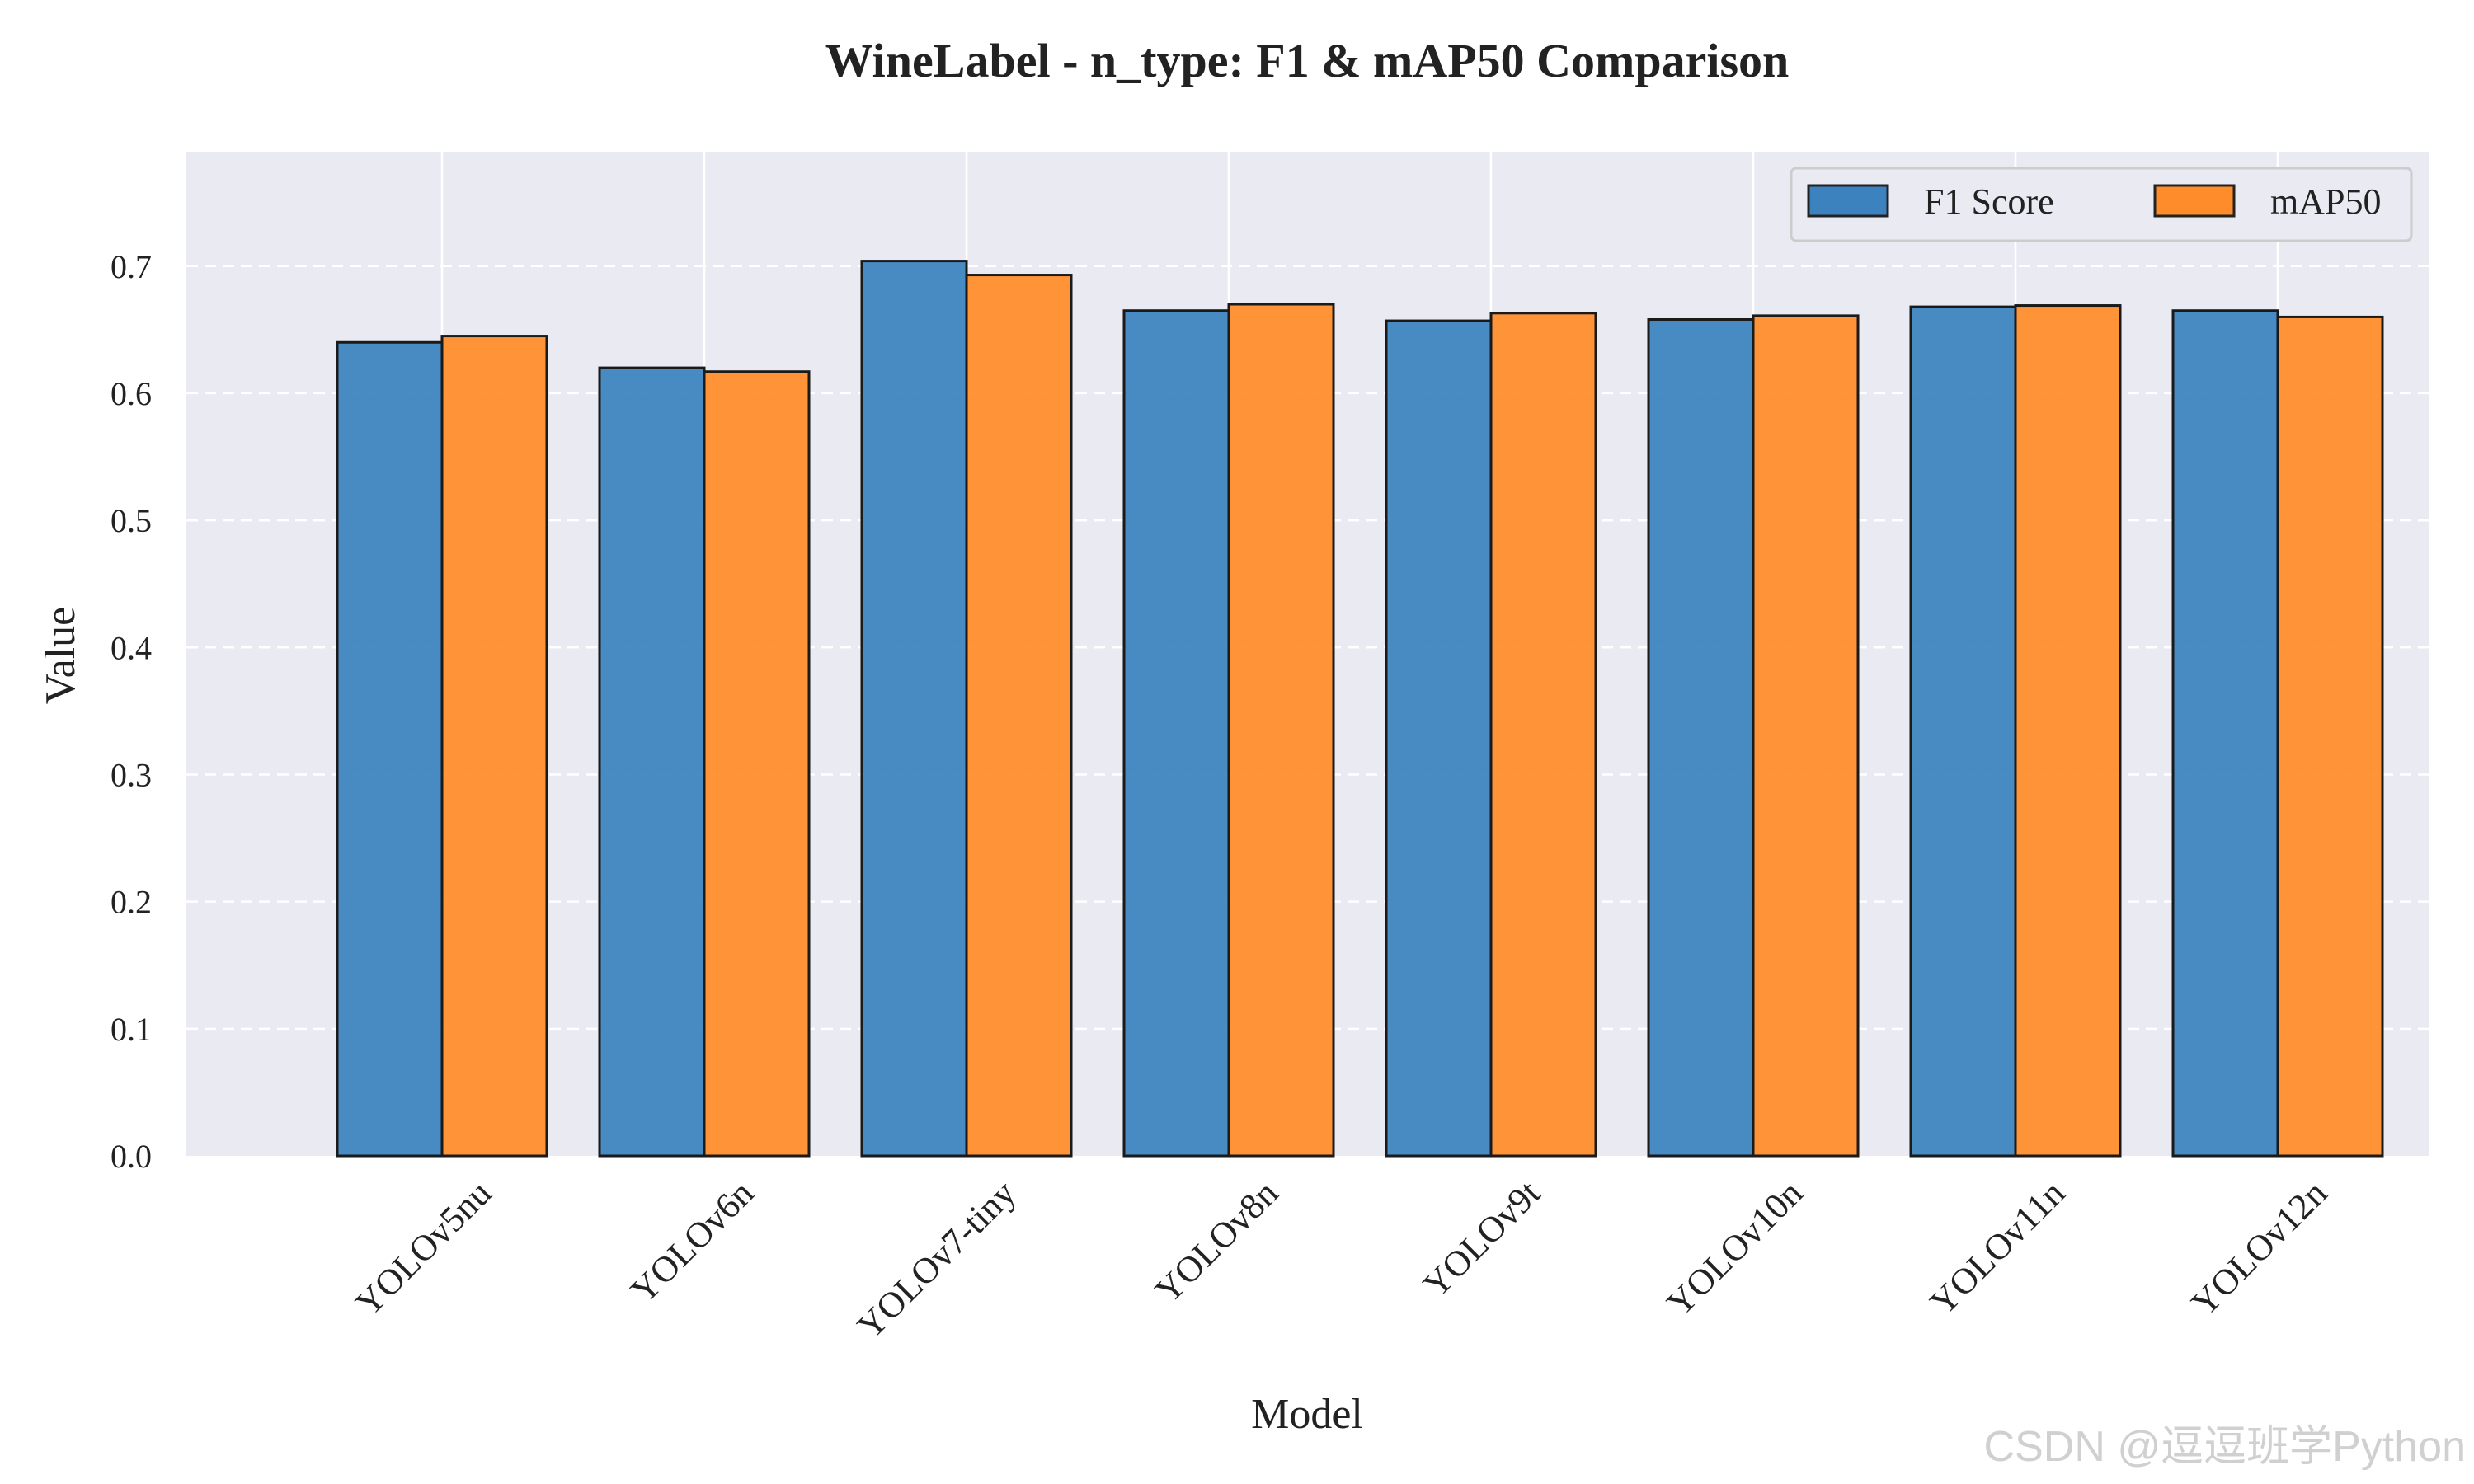 The width and height of the screenshot is (2474, 1484). What do you see at coordinates (2225, 733) in the screenshot?
I see `bar-f1-score-yolov12n` at bounding box center [2225, 733].